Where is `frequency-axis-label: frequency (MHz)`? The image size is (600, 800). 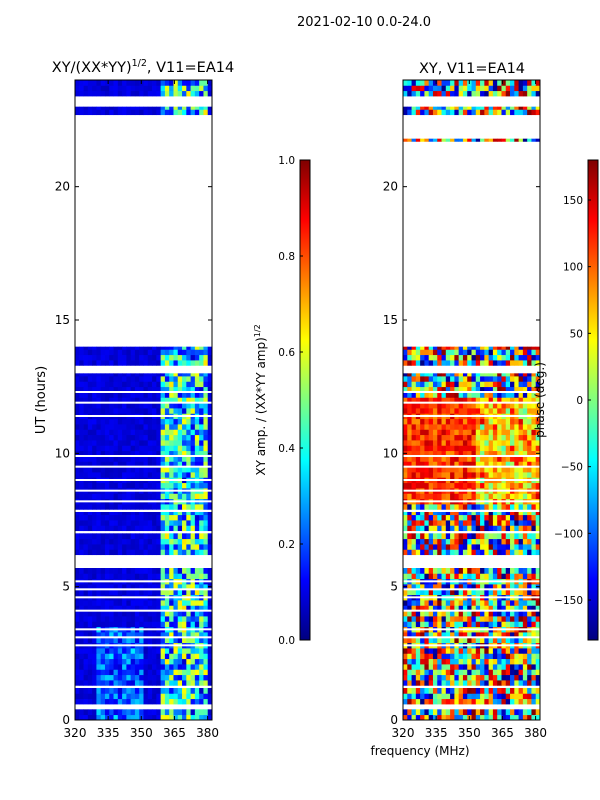 frequency-axis-label: frequency (MHz) is located at coordinates (419, 751).